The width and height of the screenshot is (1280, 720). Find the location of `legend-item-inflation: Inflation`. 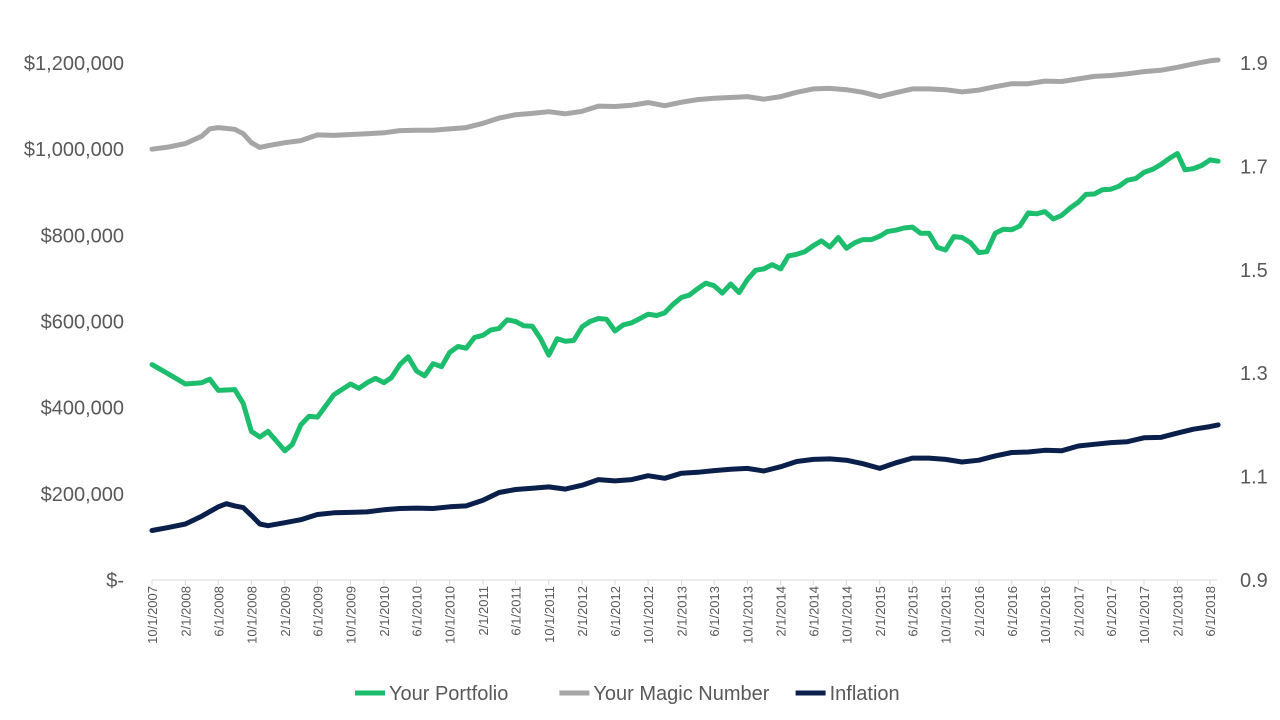

legend-item-inflation: Inflation is located at coordinates (847, 694).